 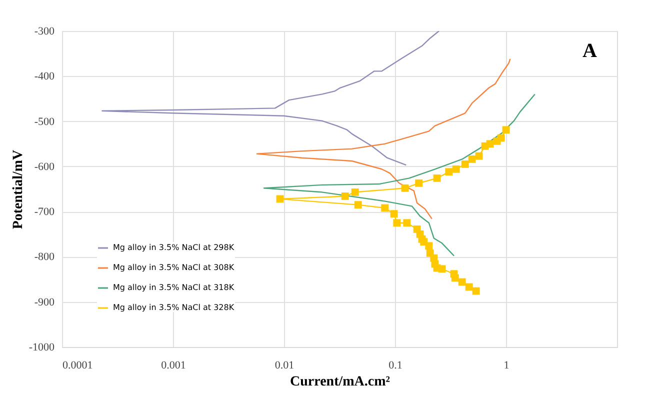 What do you see at coordinates (284, 366) in the screenshot?
I see `x-tick-label: 0.01` at bounding box center [284, 366].